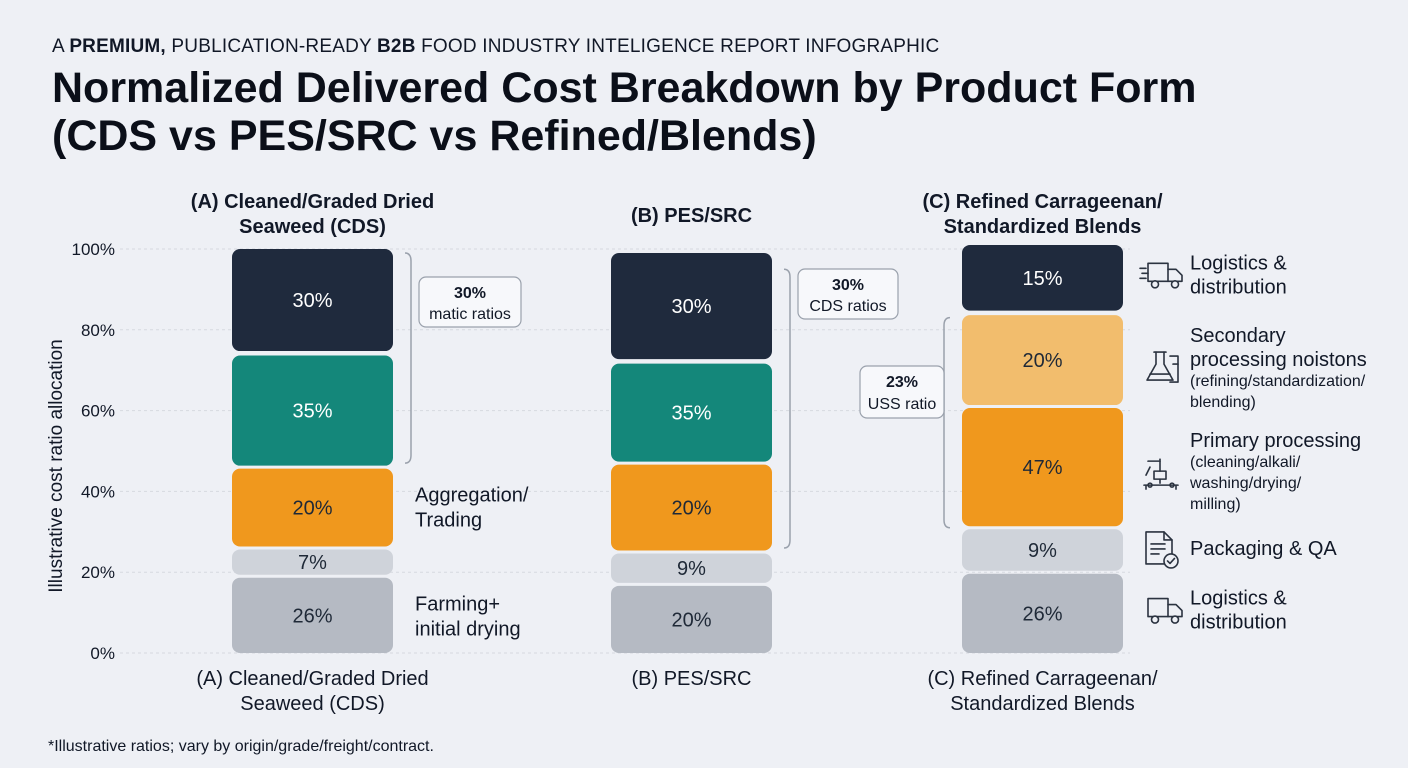 The width and height of the screenshot is (1408, 768). What do you see at coordinates (1042, 679) in the screenshot?
I see `column-bottom-label: (C) Refined Carrageenan/` at bounding box center [1042, 679].